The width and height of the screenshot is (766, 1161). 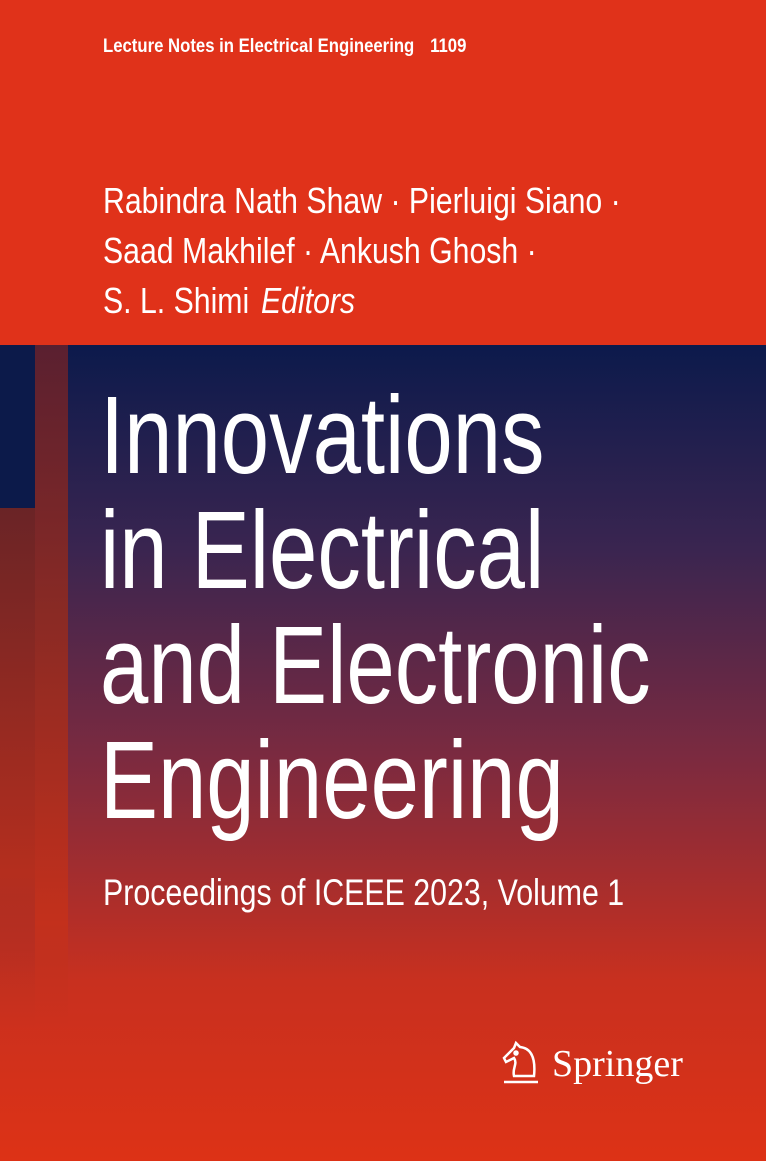 I want to click on editors-line: S. L. Shimi, so click(x=176, y=300).